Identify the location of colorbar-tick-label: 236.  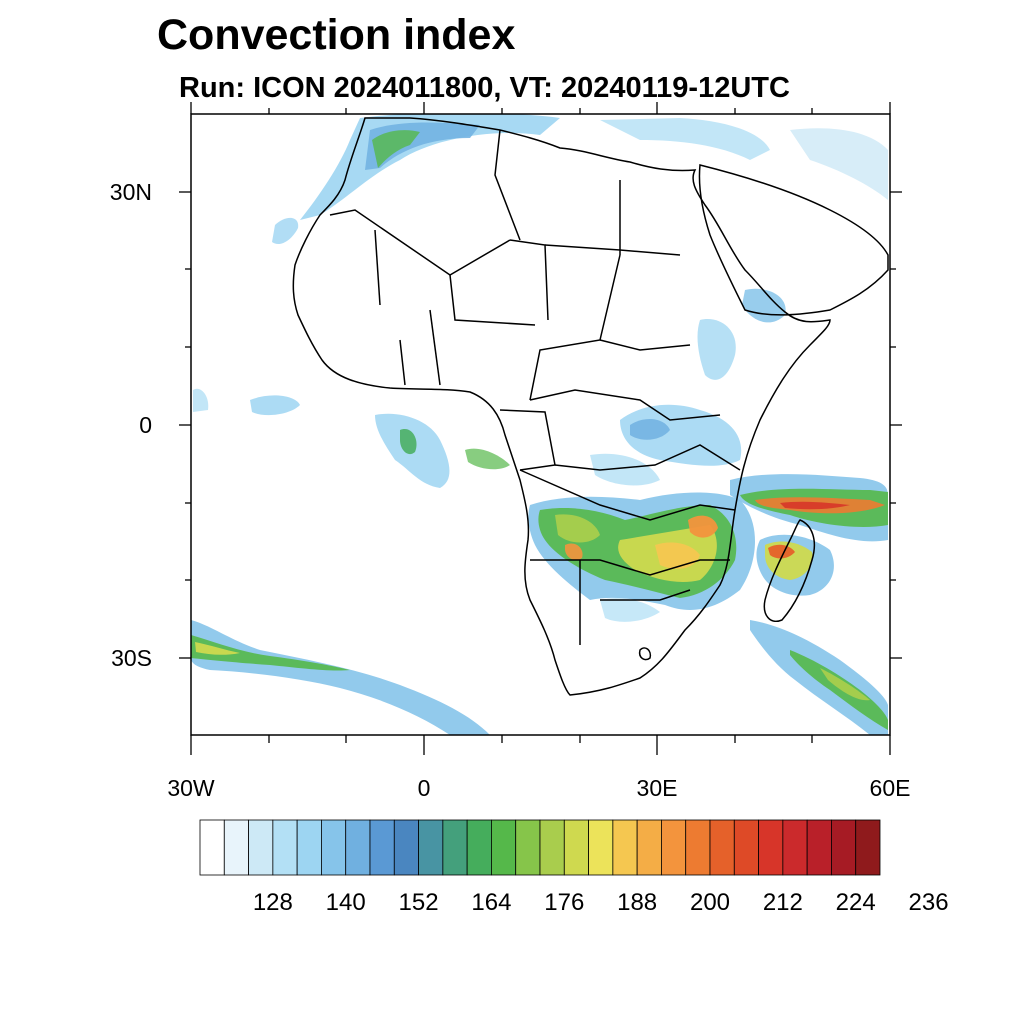
(928, 902).